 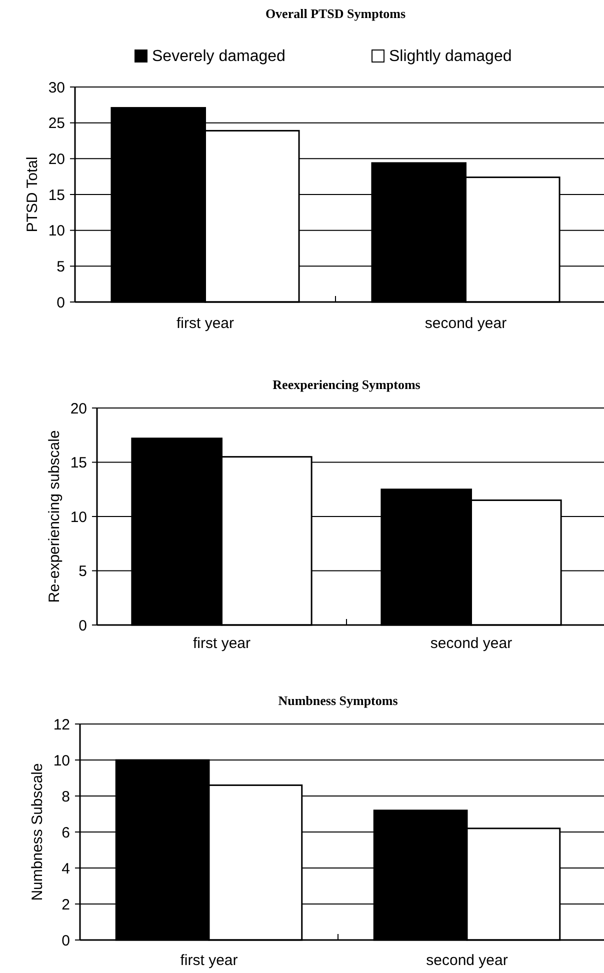 What do you see at coordinates (66, 797) in the screenshot?
I see `y-tick-label: 8` at bounding box center [66, 797].